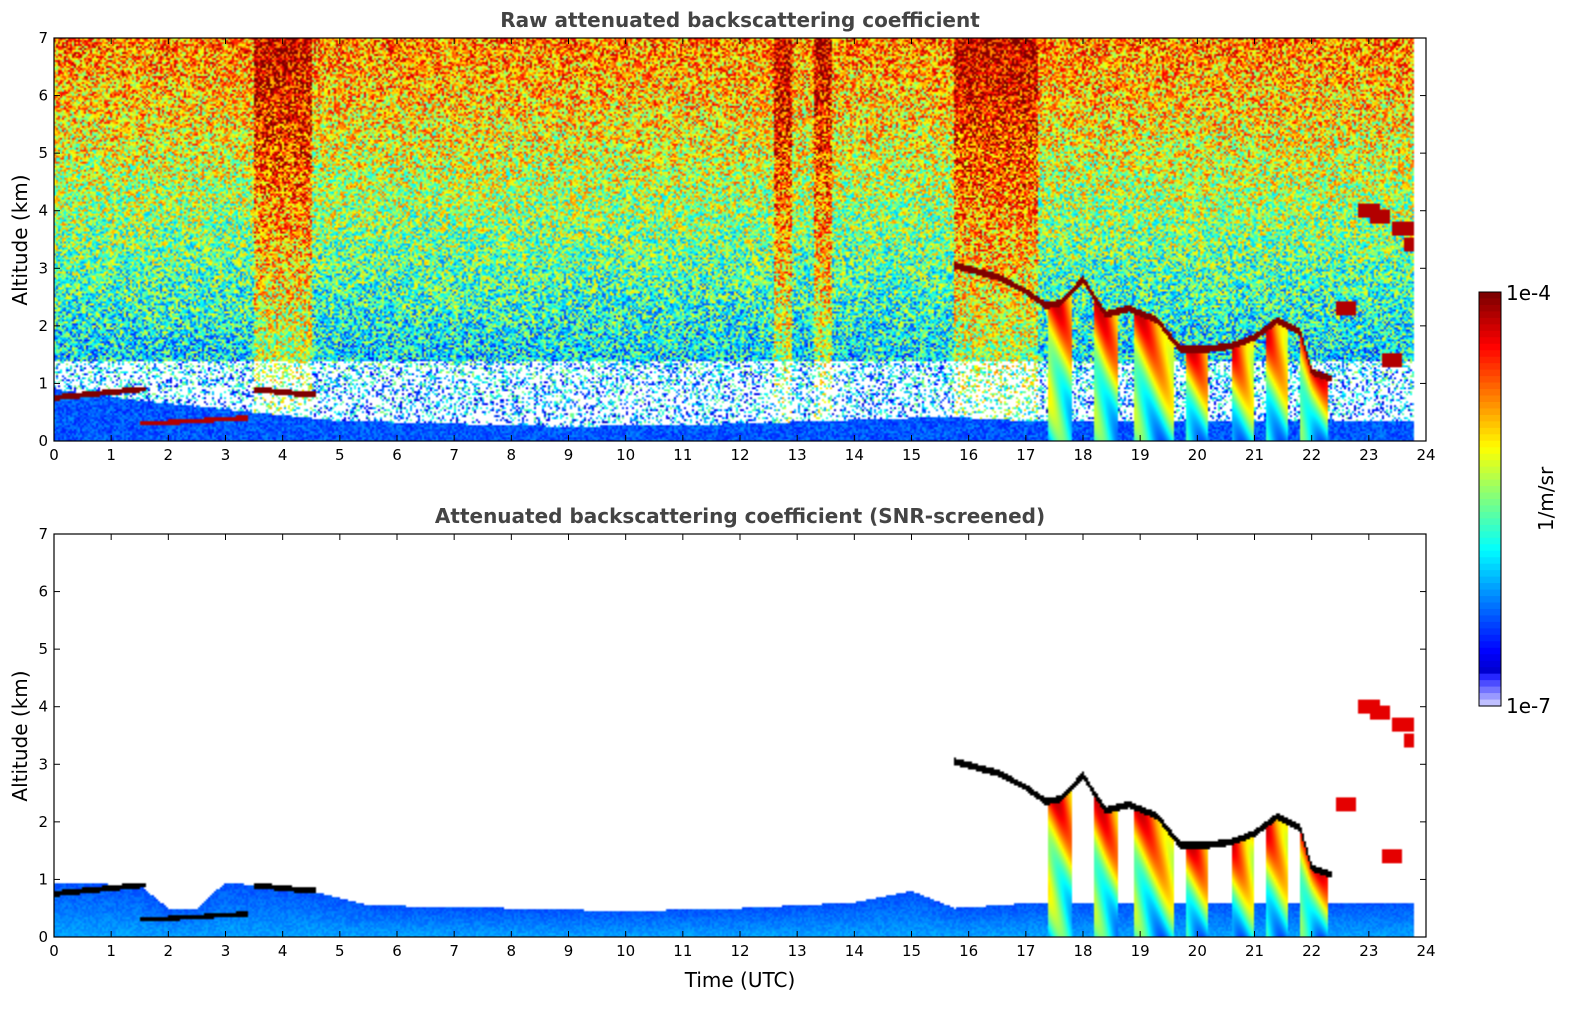 The width and height of the screenshot is (1595, 1020). What do you see at coordinates (1082, 455) in the screenshot?
I see `x-tick-label: 18` at bounding box center [1082, 455].